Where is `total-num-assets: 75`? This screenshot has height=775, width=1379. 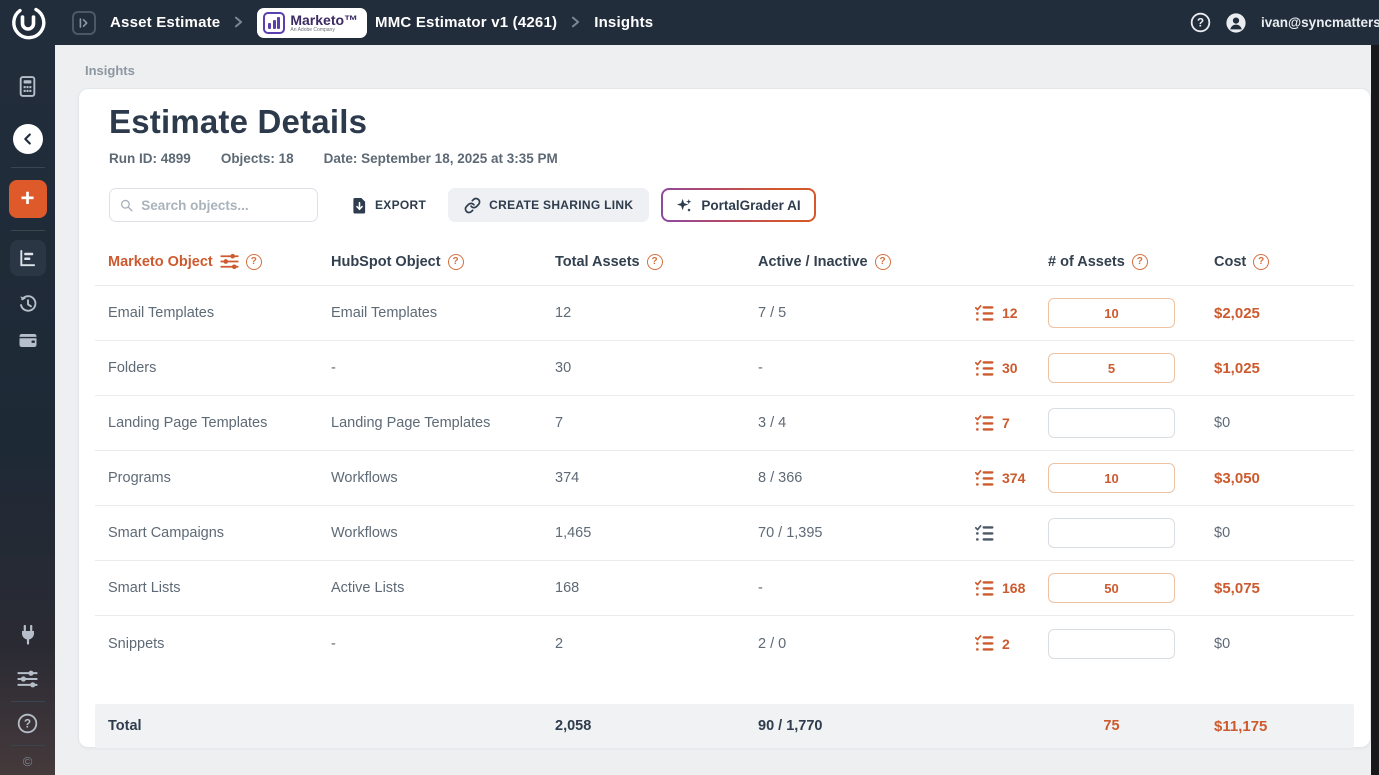 total-num-assets: 75 is located at coordinates (1111, 726).